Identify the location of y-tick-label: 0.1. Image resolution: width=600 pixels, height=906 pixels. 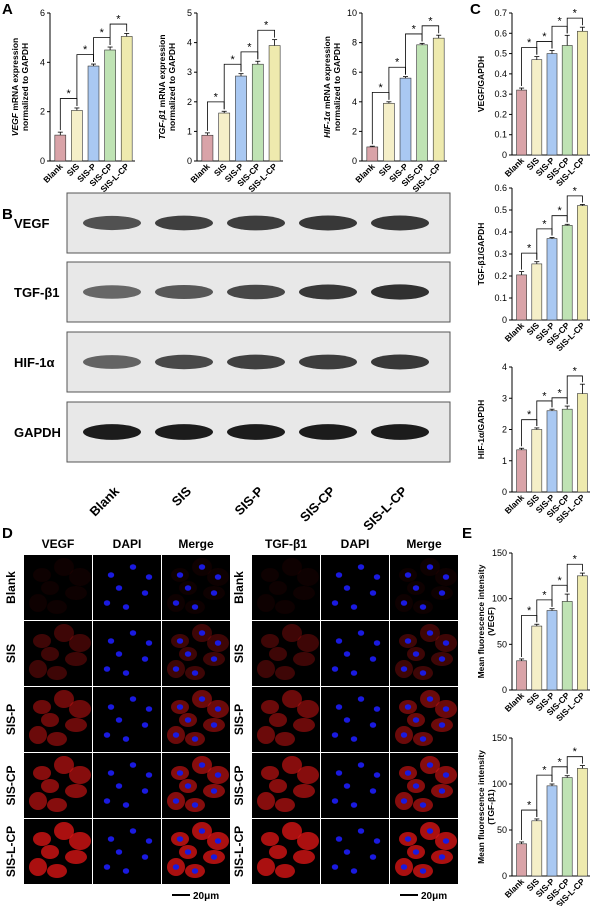
(500, 135).